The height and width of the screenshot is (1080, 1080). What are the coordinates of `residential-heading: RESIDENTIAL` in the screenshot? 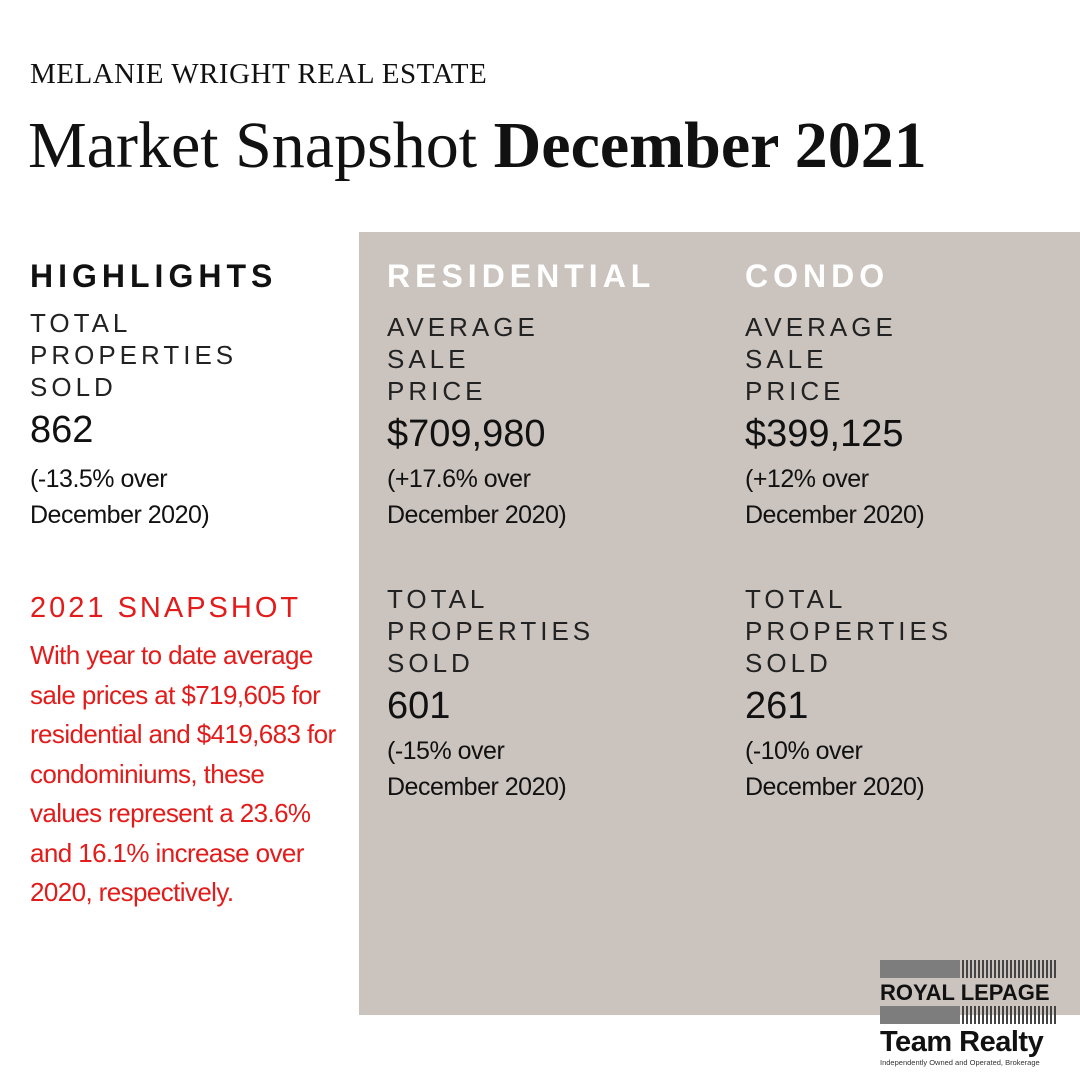 It's located at (521, 276).